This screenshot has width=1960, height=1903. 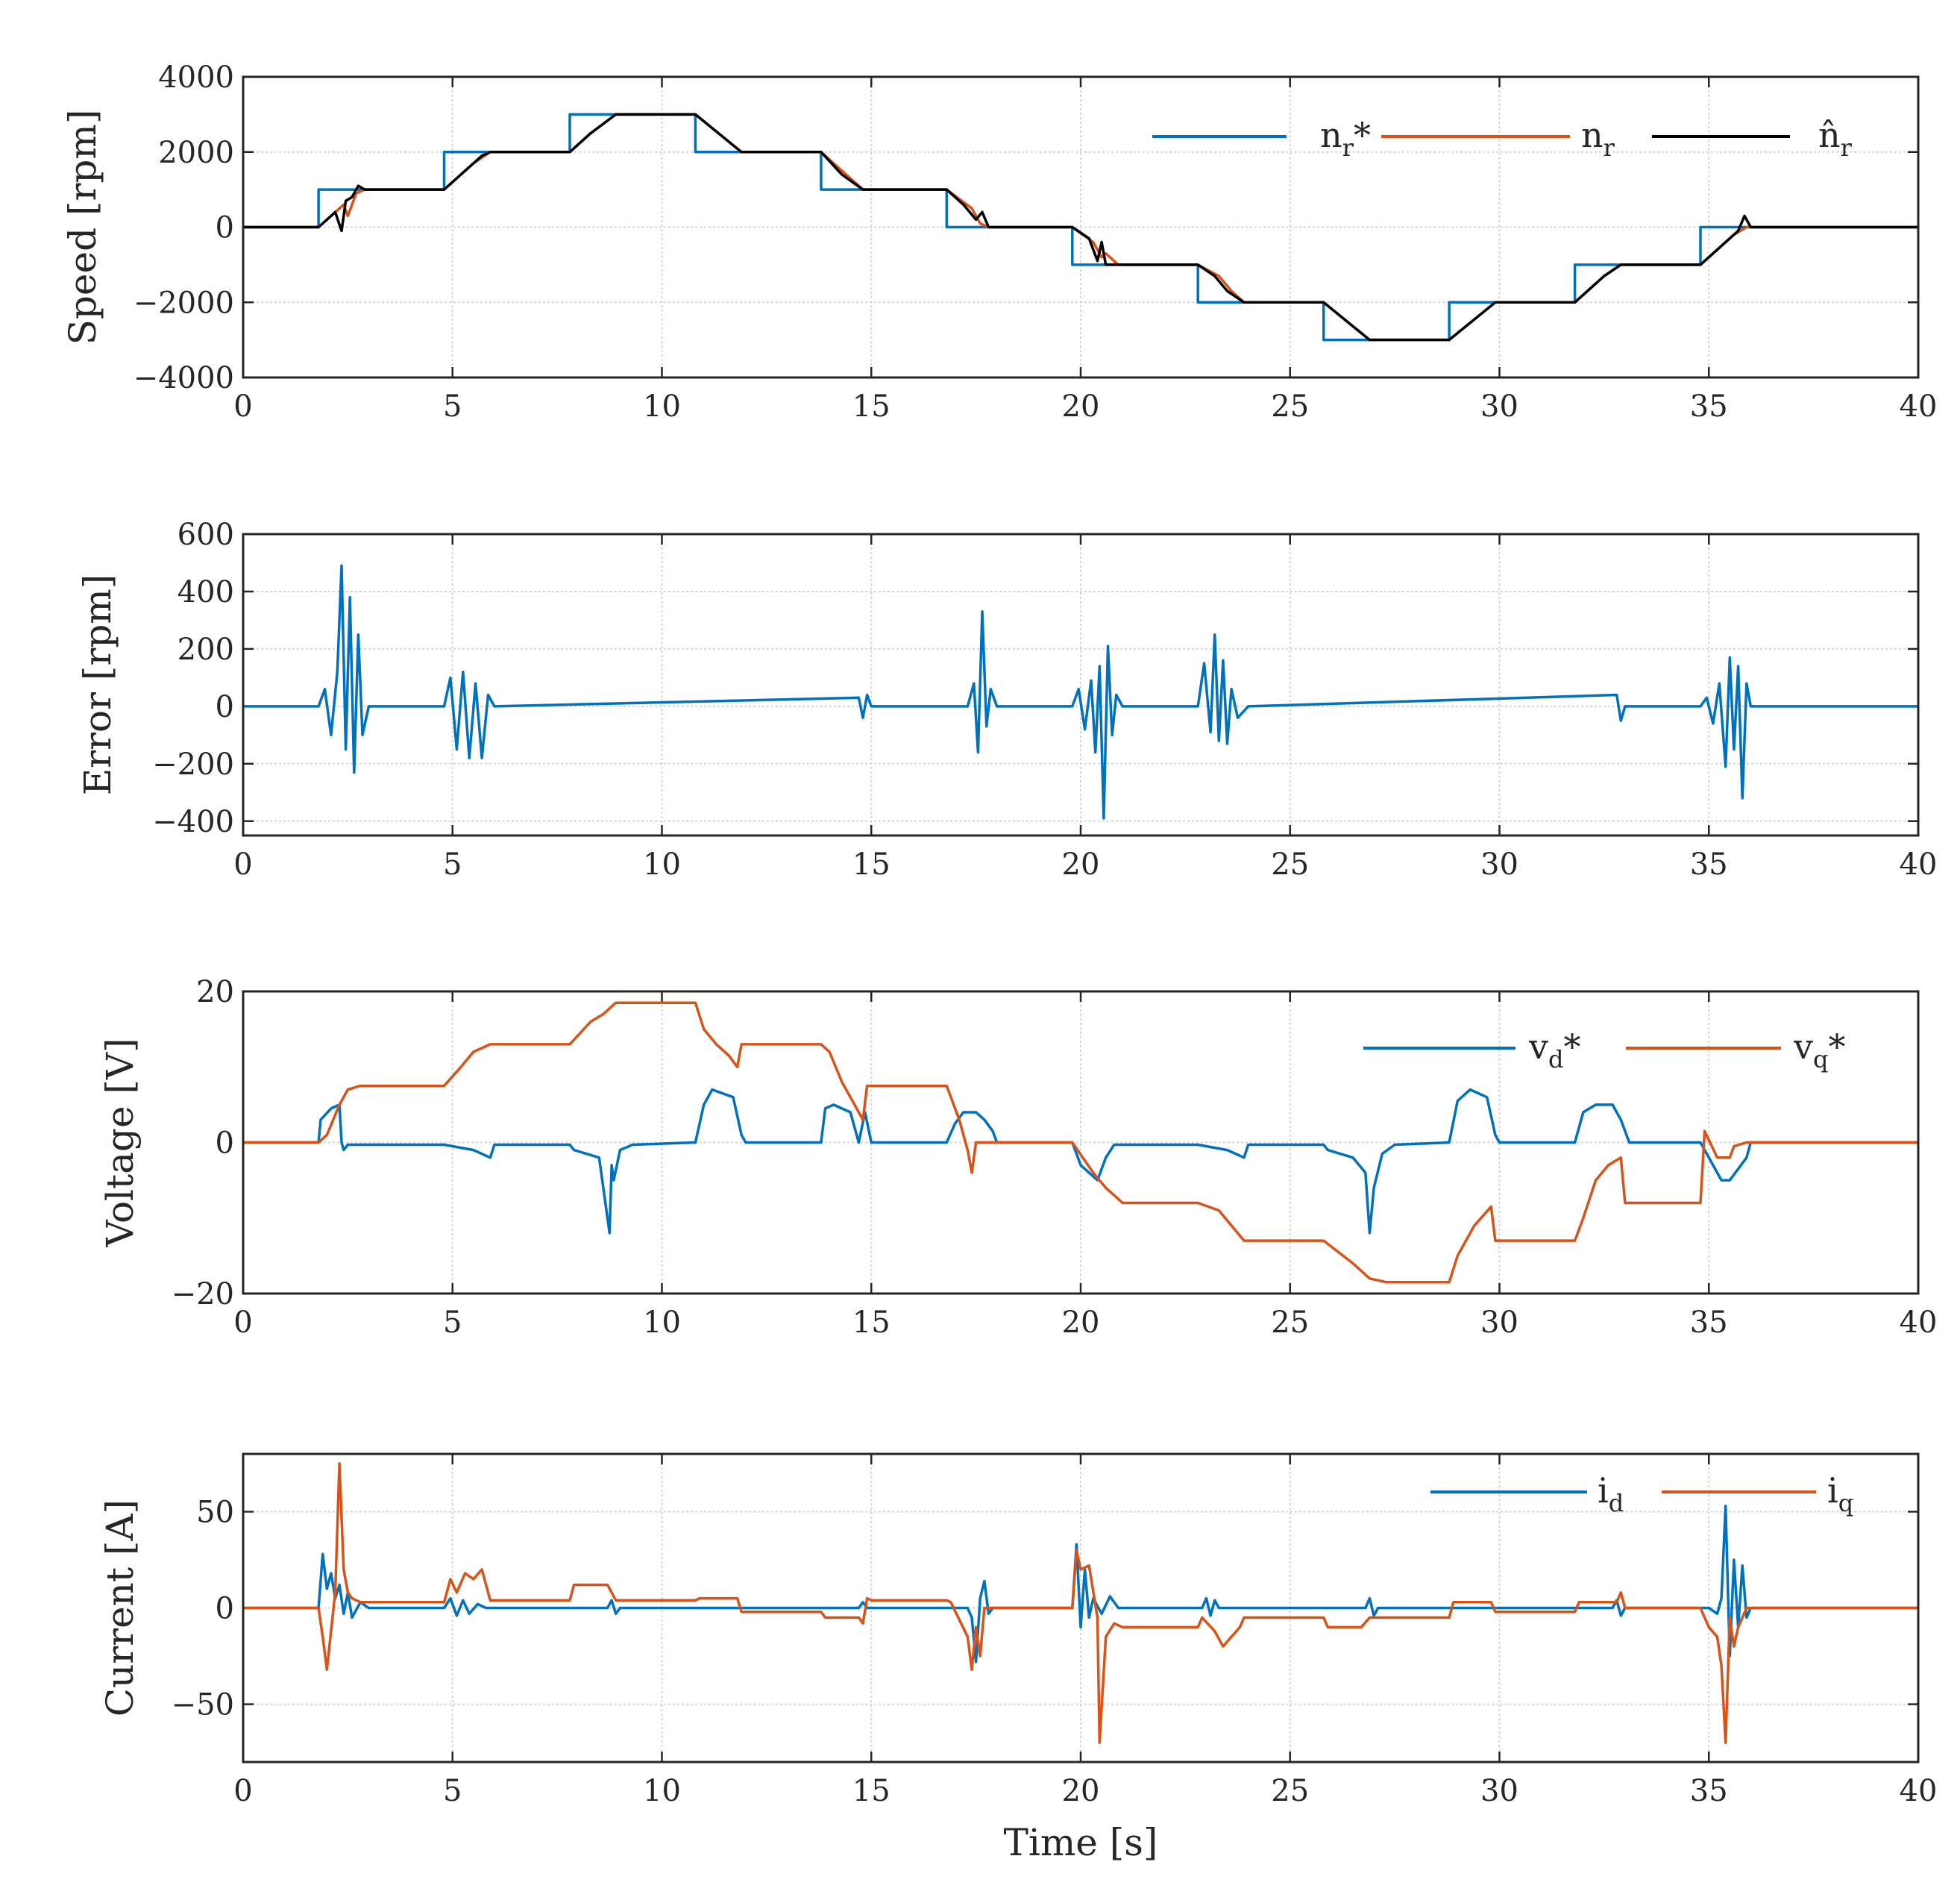 What do you see at coordinates (206, 650) in the screenshot?
I see `y-tick-label: 200` at bounding box center [206, 650].